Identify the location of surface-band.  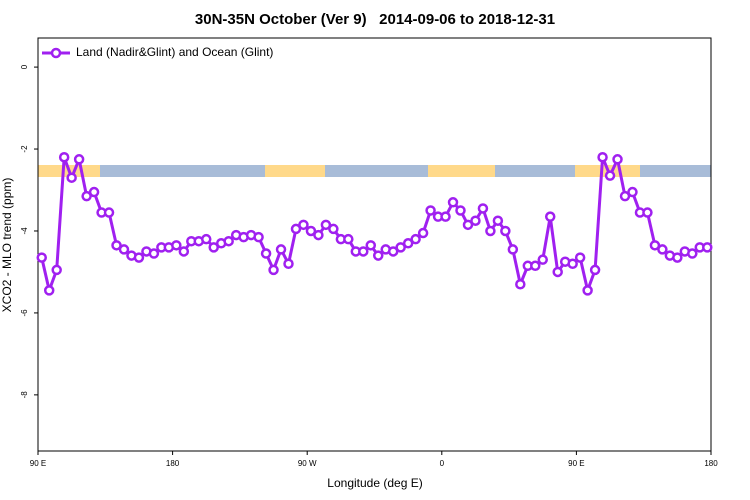
(374, 171).